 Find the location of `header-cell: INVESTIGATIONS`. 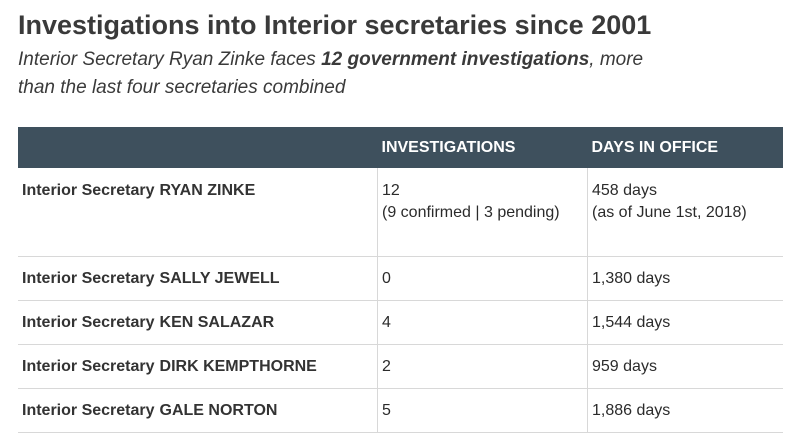

header-cell: INVESTIGATIONS is located at coordinates (482, 147).